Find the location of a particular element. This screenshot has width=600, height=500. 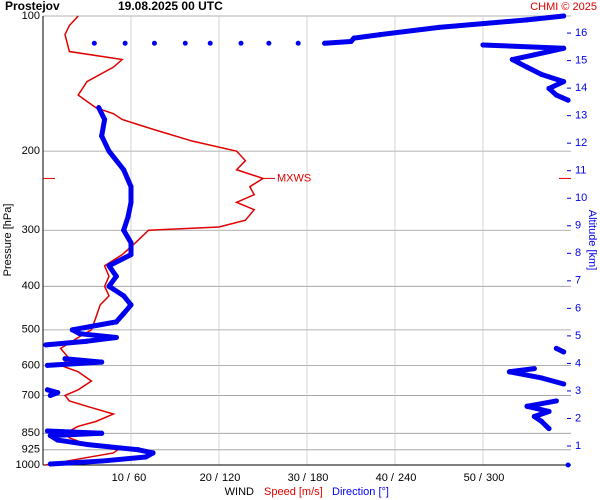

y2-tick-label: 4 is located at coordinates (578, 363).